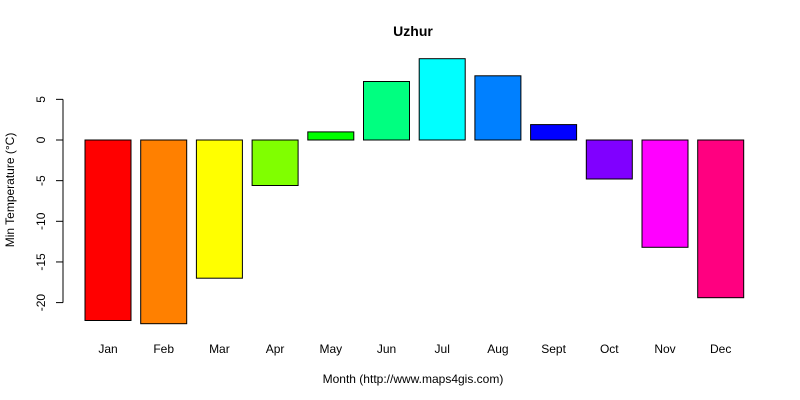 This screenshot has height=400, width=800. What do you see at coordinates (107, 349) in the screenshot?
I see `x-tick-label: Jan` at bounding box center [107, 349].